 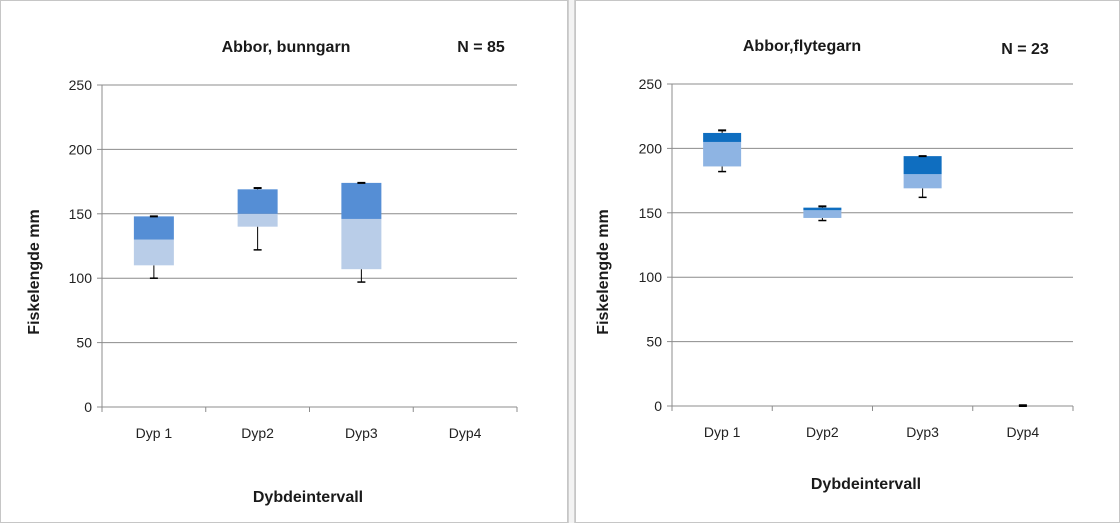 What do you see at coordinates (481, 47) in the screenshot?
I see `sample-size-label: N = 85` at bounding box center [481, 47].